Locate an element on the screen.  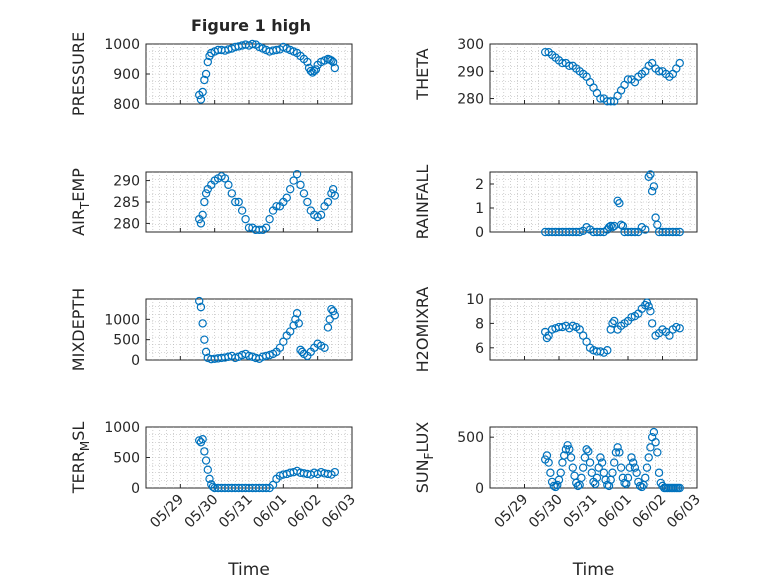
subplot-1: 800 900 1000 PRESSURE is located at coordinates (211, 74).